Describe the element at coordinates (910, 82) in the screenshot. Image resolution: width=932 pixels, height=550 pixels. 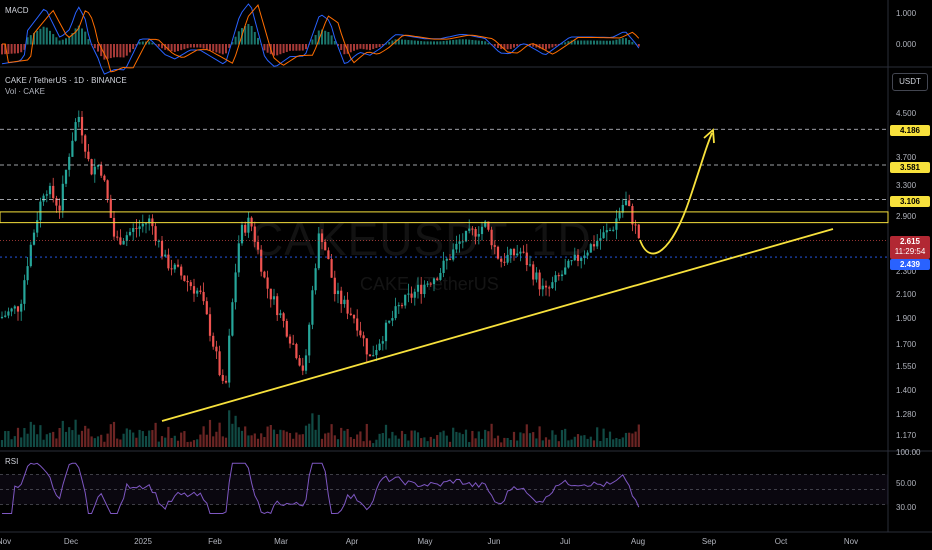
I see `currency-button: USDT` at that location.